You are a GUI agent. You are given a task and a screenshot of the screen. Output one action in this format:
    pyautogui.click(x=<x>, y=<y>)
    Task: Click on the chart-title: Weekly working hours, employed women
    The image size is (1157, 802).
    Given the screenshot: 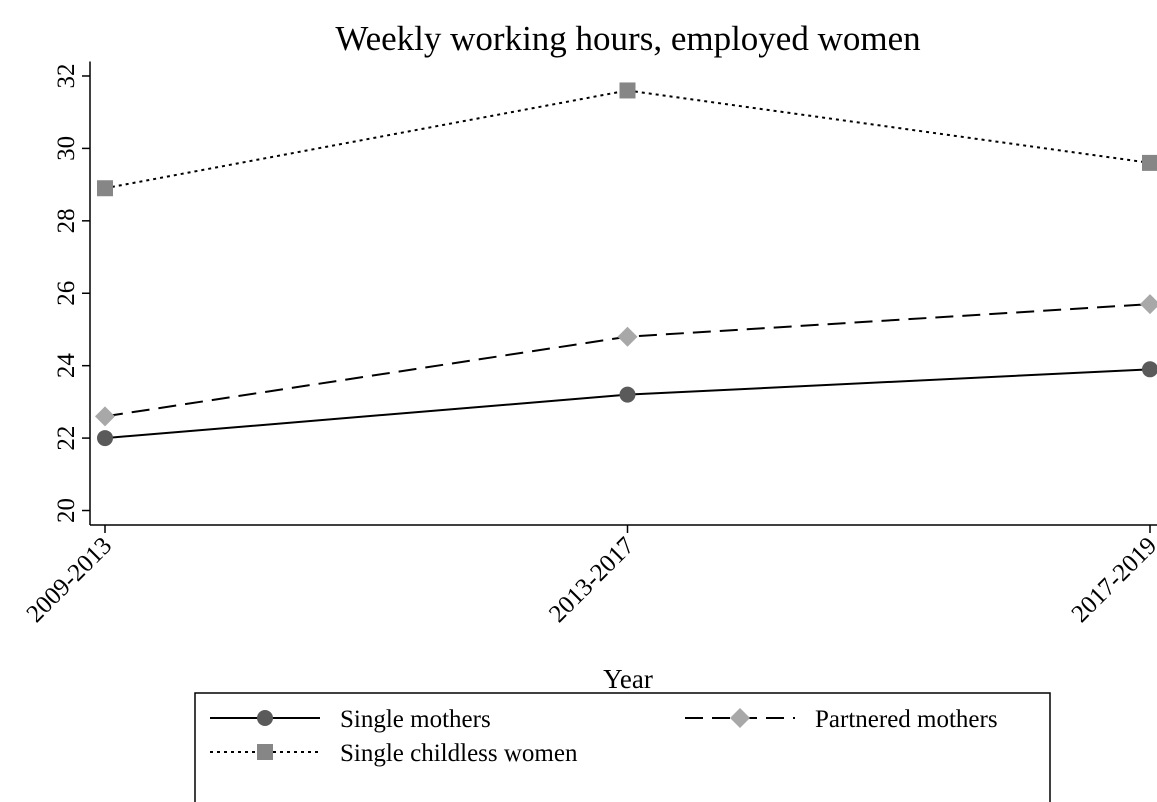 What is the action you would take?
    pyautogui.click(x=627, y=38)
    